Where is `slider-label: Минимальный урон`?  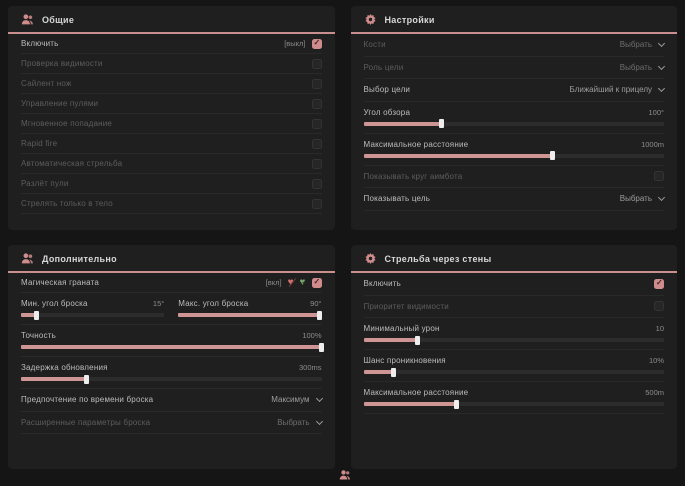
slider-label: Минимальный урон is located at coordinates (401, 328).